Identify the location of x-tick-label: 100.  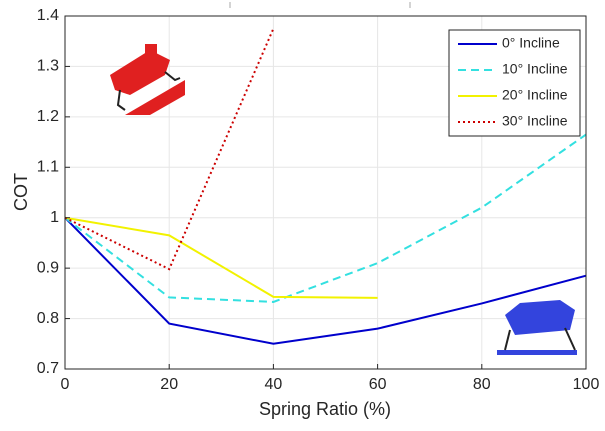
(586, 384).